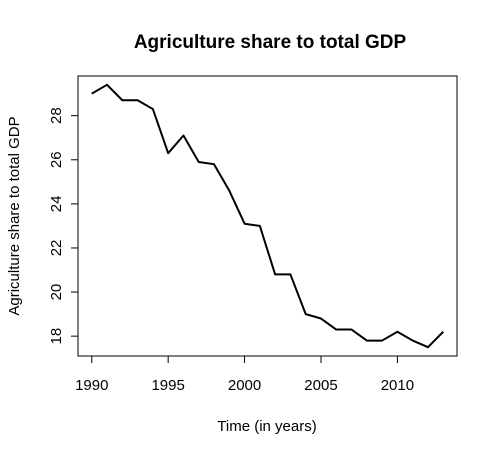 The height and width of the screenshot is (455, 497). What do you see at coordinates (244, 374) in the screenshot?
I see `x-axis: 1990 1995 2000 2005 2010` at bounding box center [244, 374].